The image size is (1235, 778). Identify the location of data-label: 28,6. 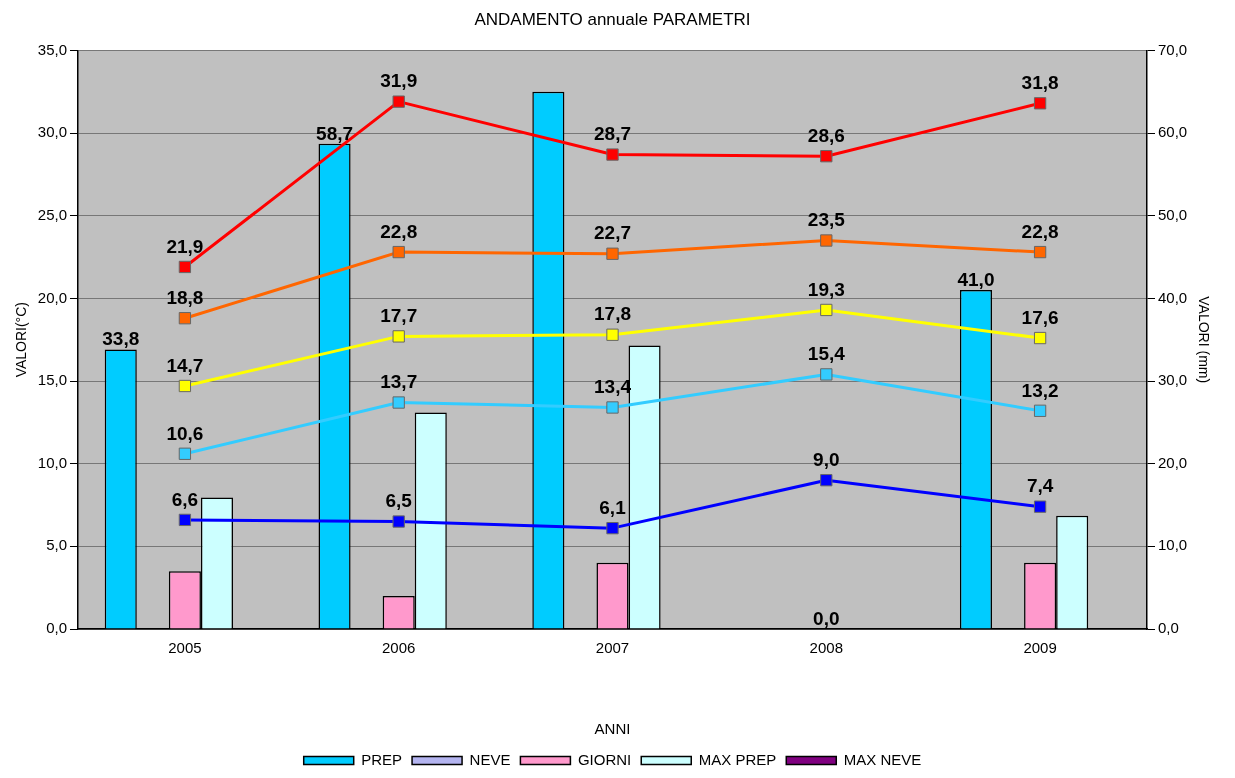
(826, 135).